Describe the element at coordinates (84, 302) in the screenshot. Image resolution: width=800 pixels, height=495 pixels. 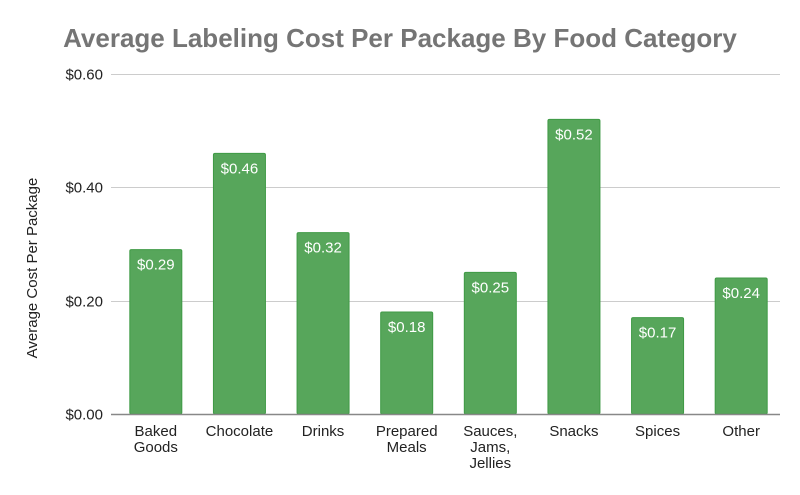
I see `y-tick-label: $0.20` at that location.